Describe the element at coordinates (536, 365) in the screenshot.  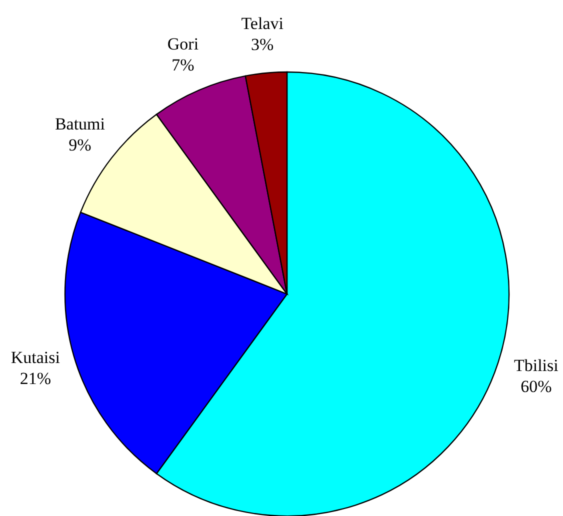
I see `slice-label: Tbilisi` at that location.